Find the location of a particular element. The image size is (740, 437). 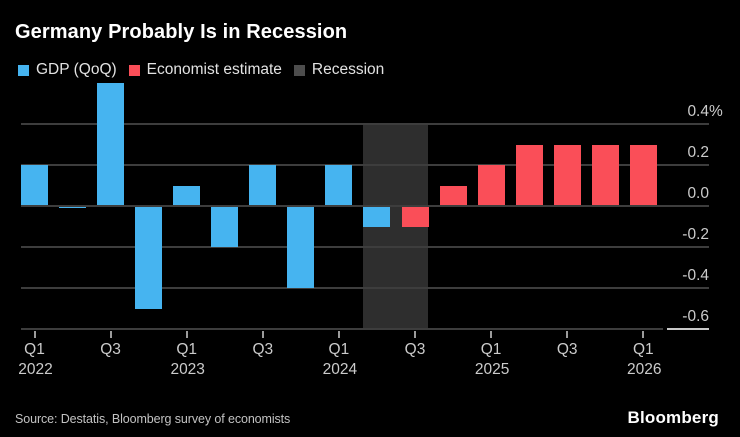

bar-q1-2022-gdp-qoq- is located at coordinates (34, 186).